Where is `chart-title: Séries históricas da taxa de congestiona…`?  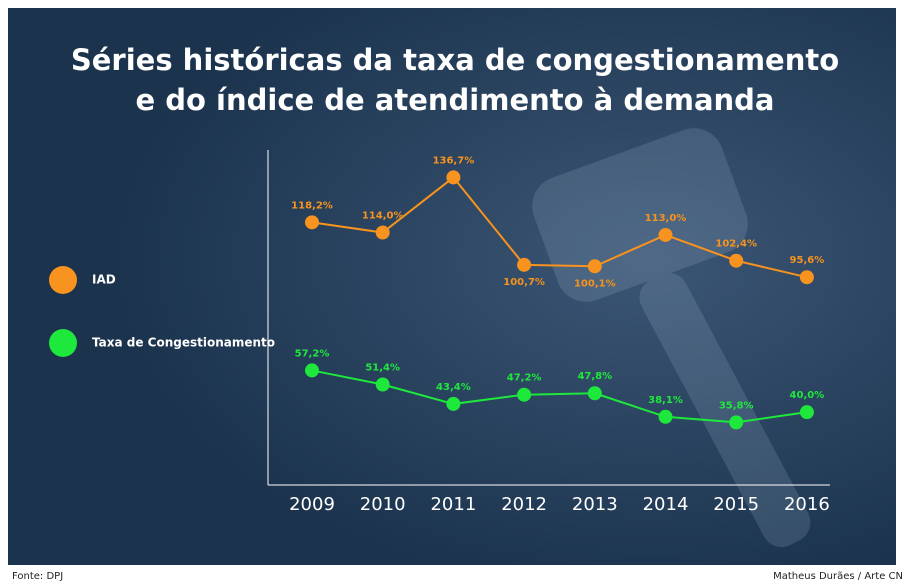
chart-title: Séries históricas da taxa de congestiona… is located at coordinates (455, 60).